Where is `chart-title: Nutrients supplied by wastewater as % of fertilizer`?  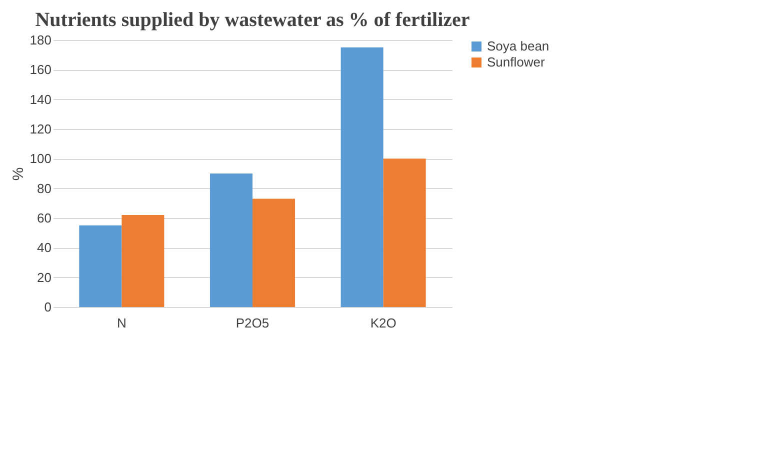
chart-title: Nutrients supplied by wastewater as % of fertilizer is located at coordinates (252, 20).